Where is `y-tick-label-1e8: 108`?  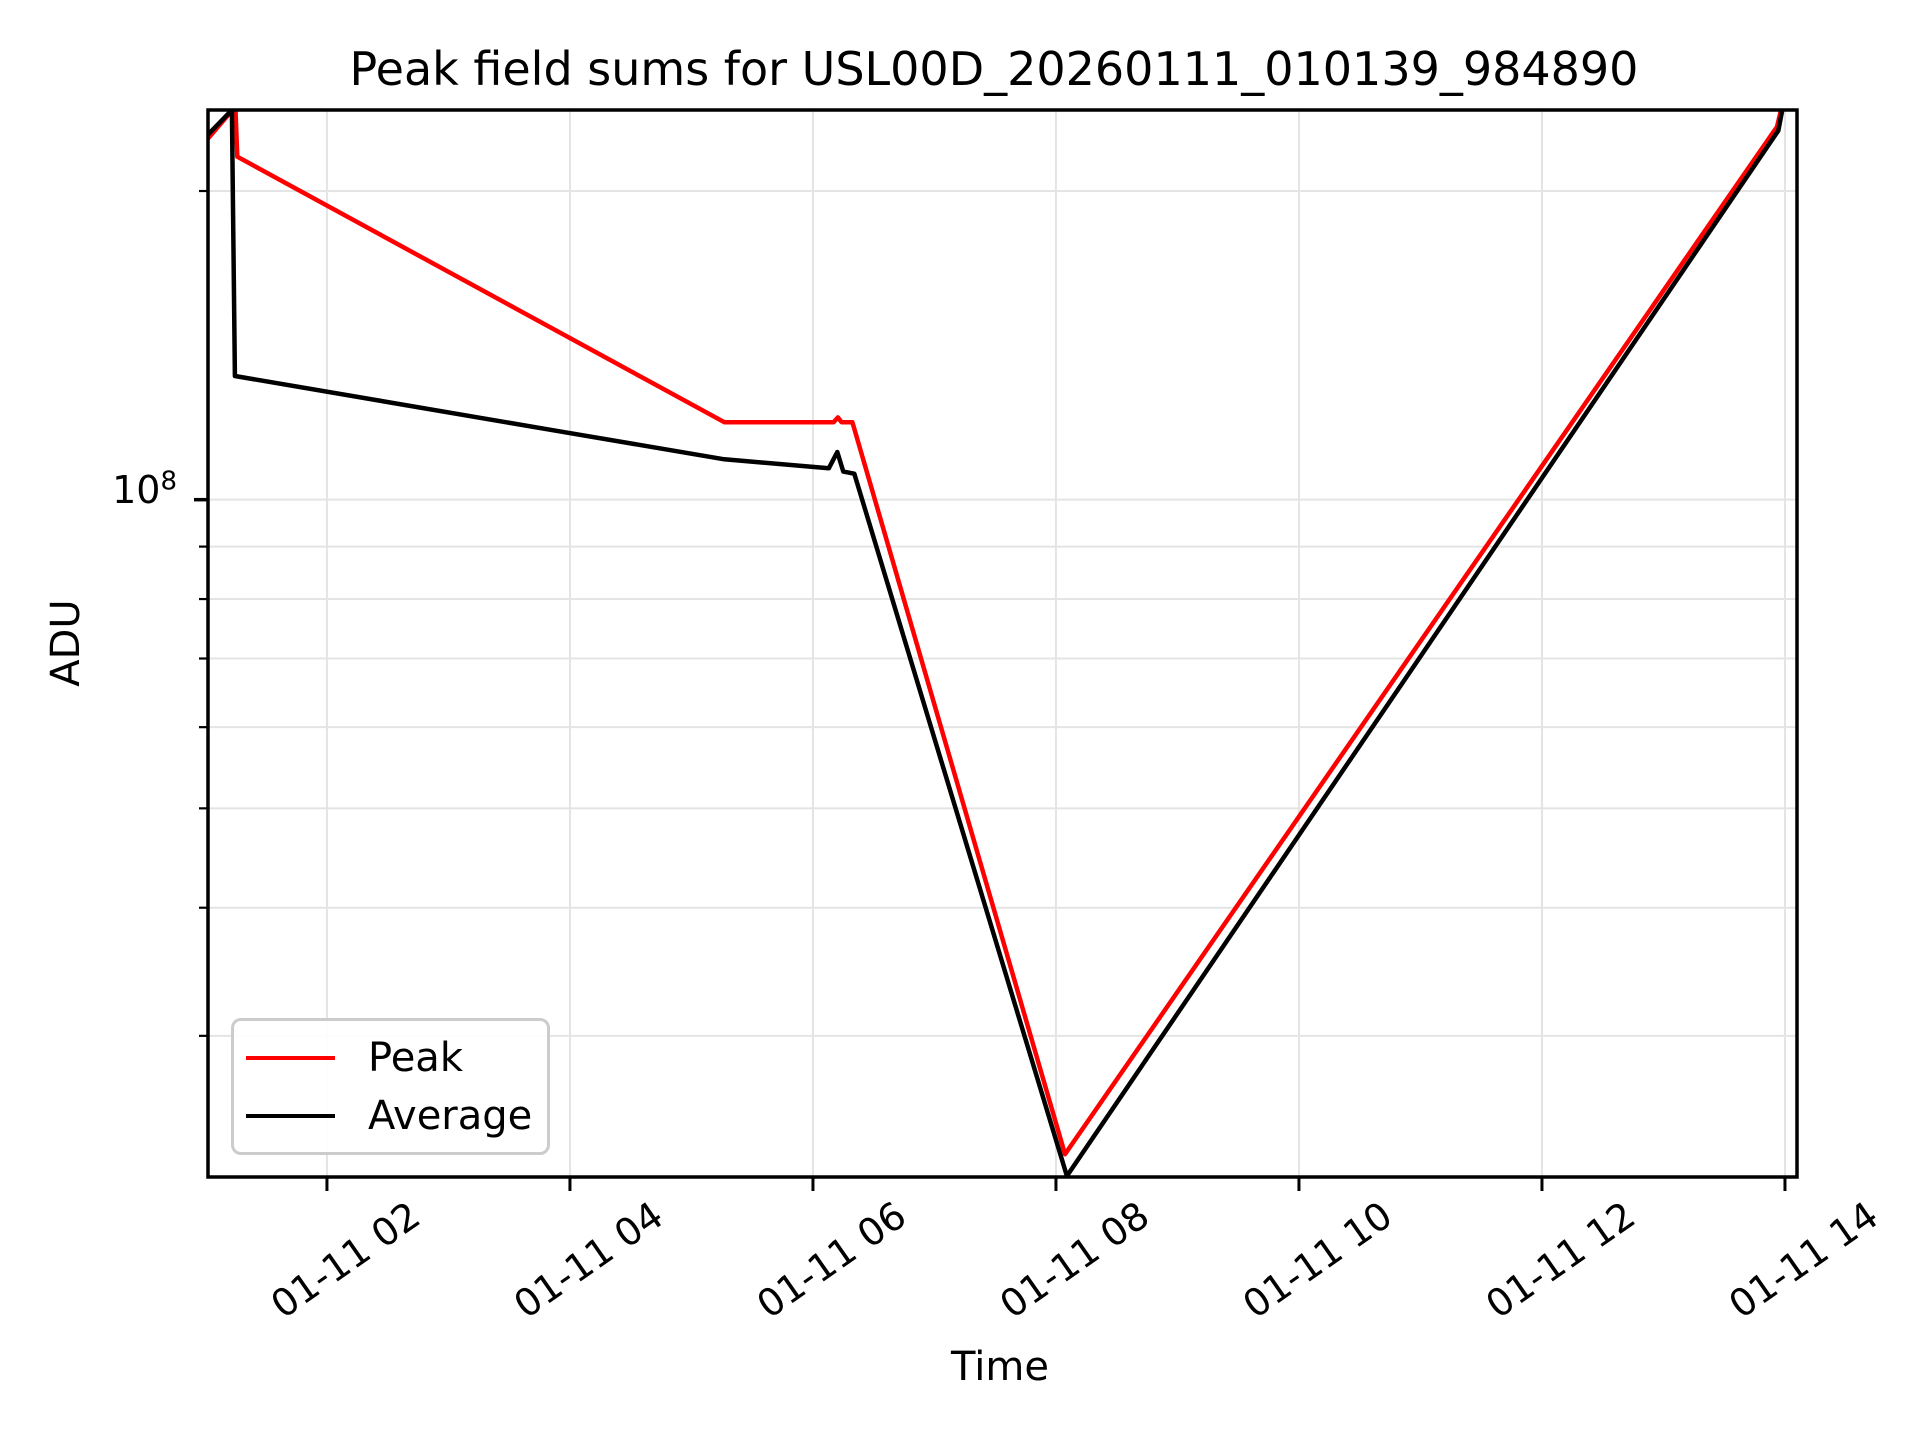
y-tick-label-1e8: 108 is located at coordinates (144, 490).